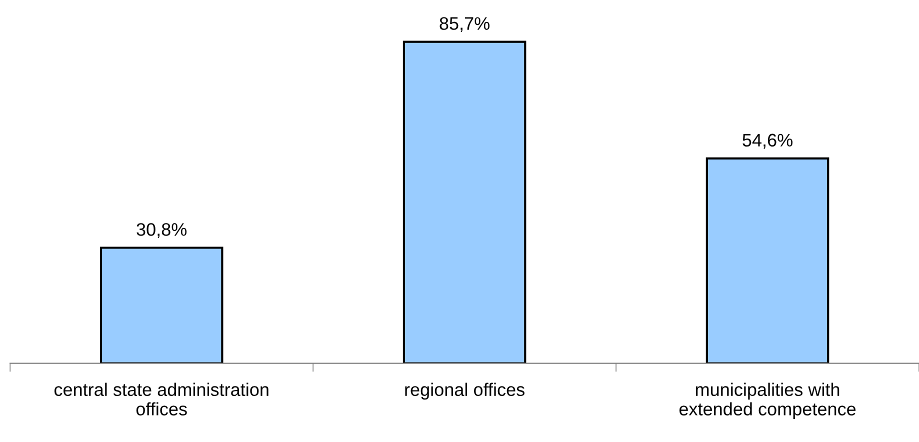  Describe the element at coordinates (767, 141) in the screenshot. I see `data-label: 54,6%` at that location.